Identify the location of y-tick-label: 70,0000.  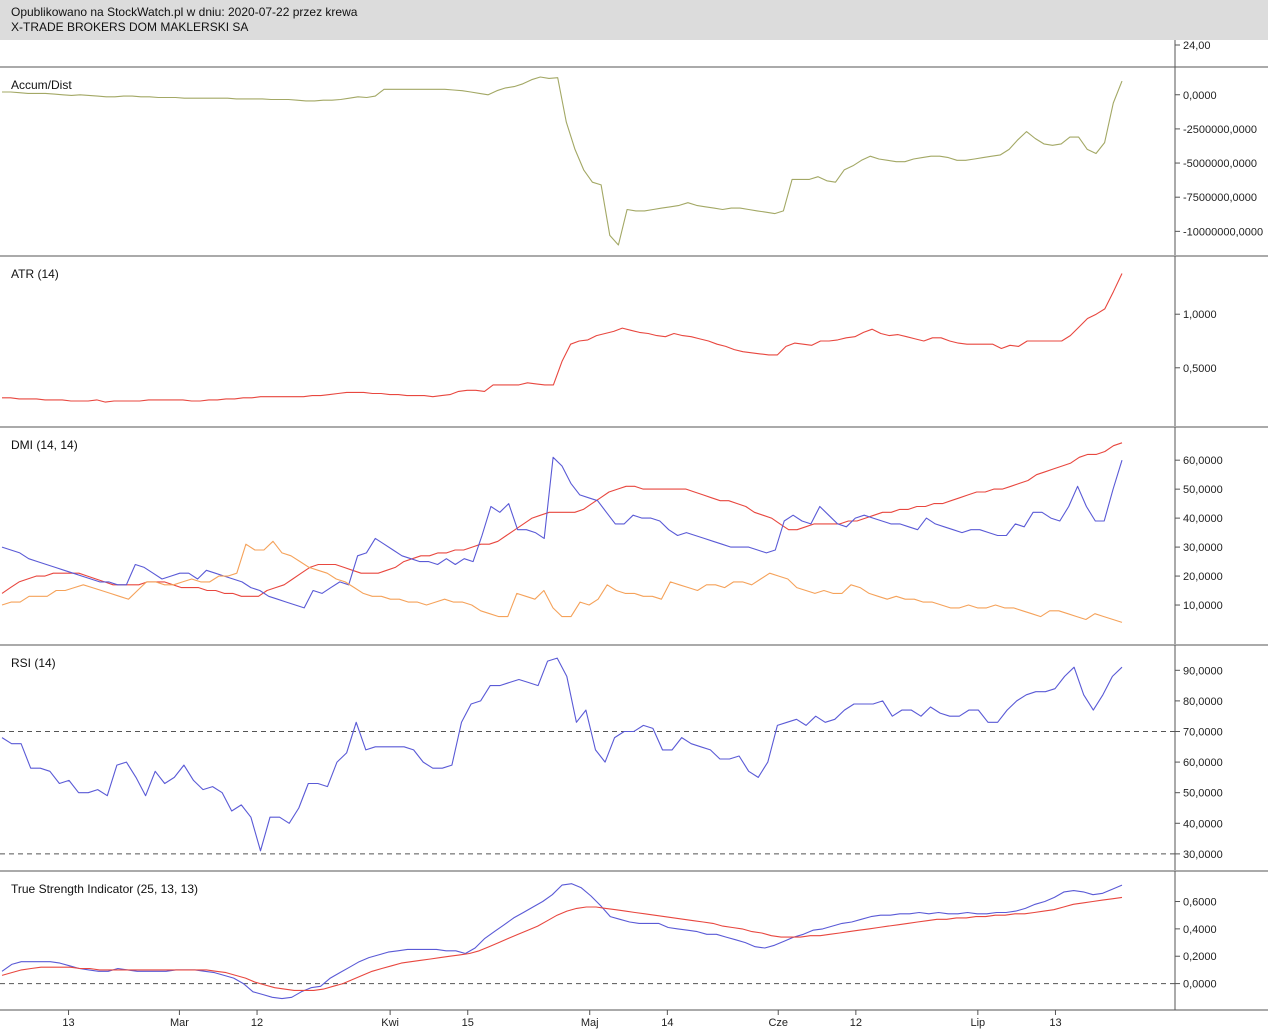
(1203, 732).